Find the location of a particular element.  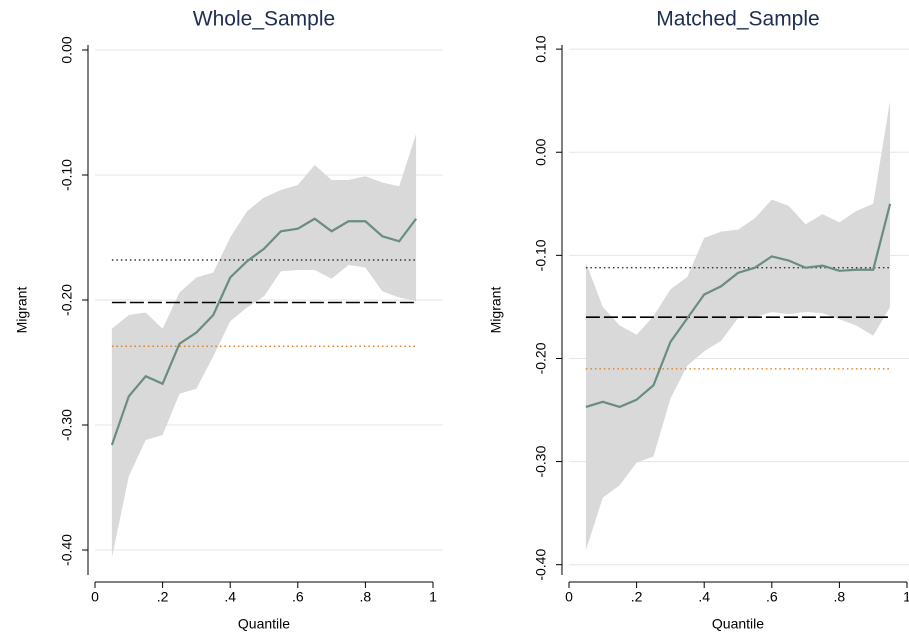

chart-title: Matched_Sample is located at coordinates (737, 19).